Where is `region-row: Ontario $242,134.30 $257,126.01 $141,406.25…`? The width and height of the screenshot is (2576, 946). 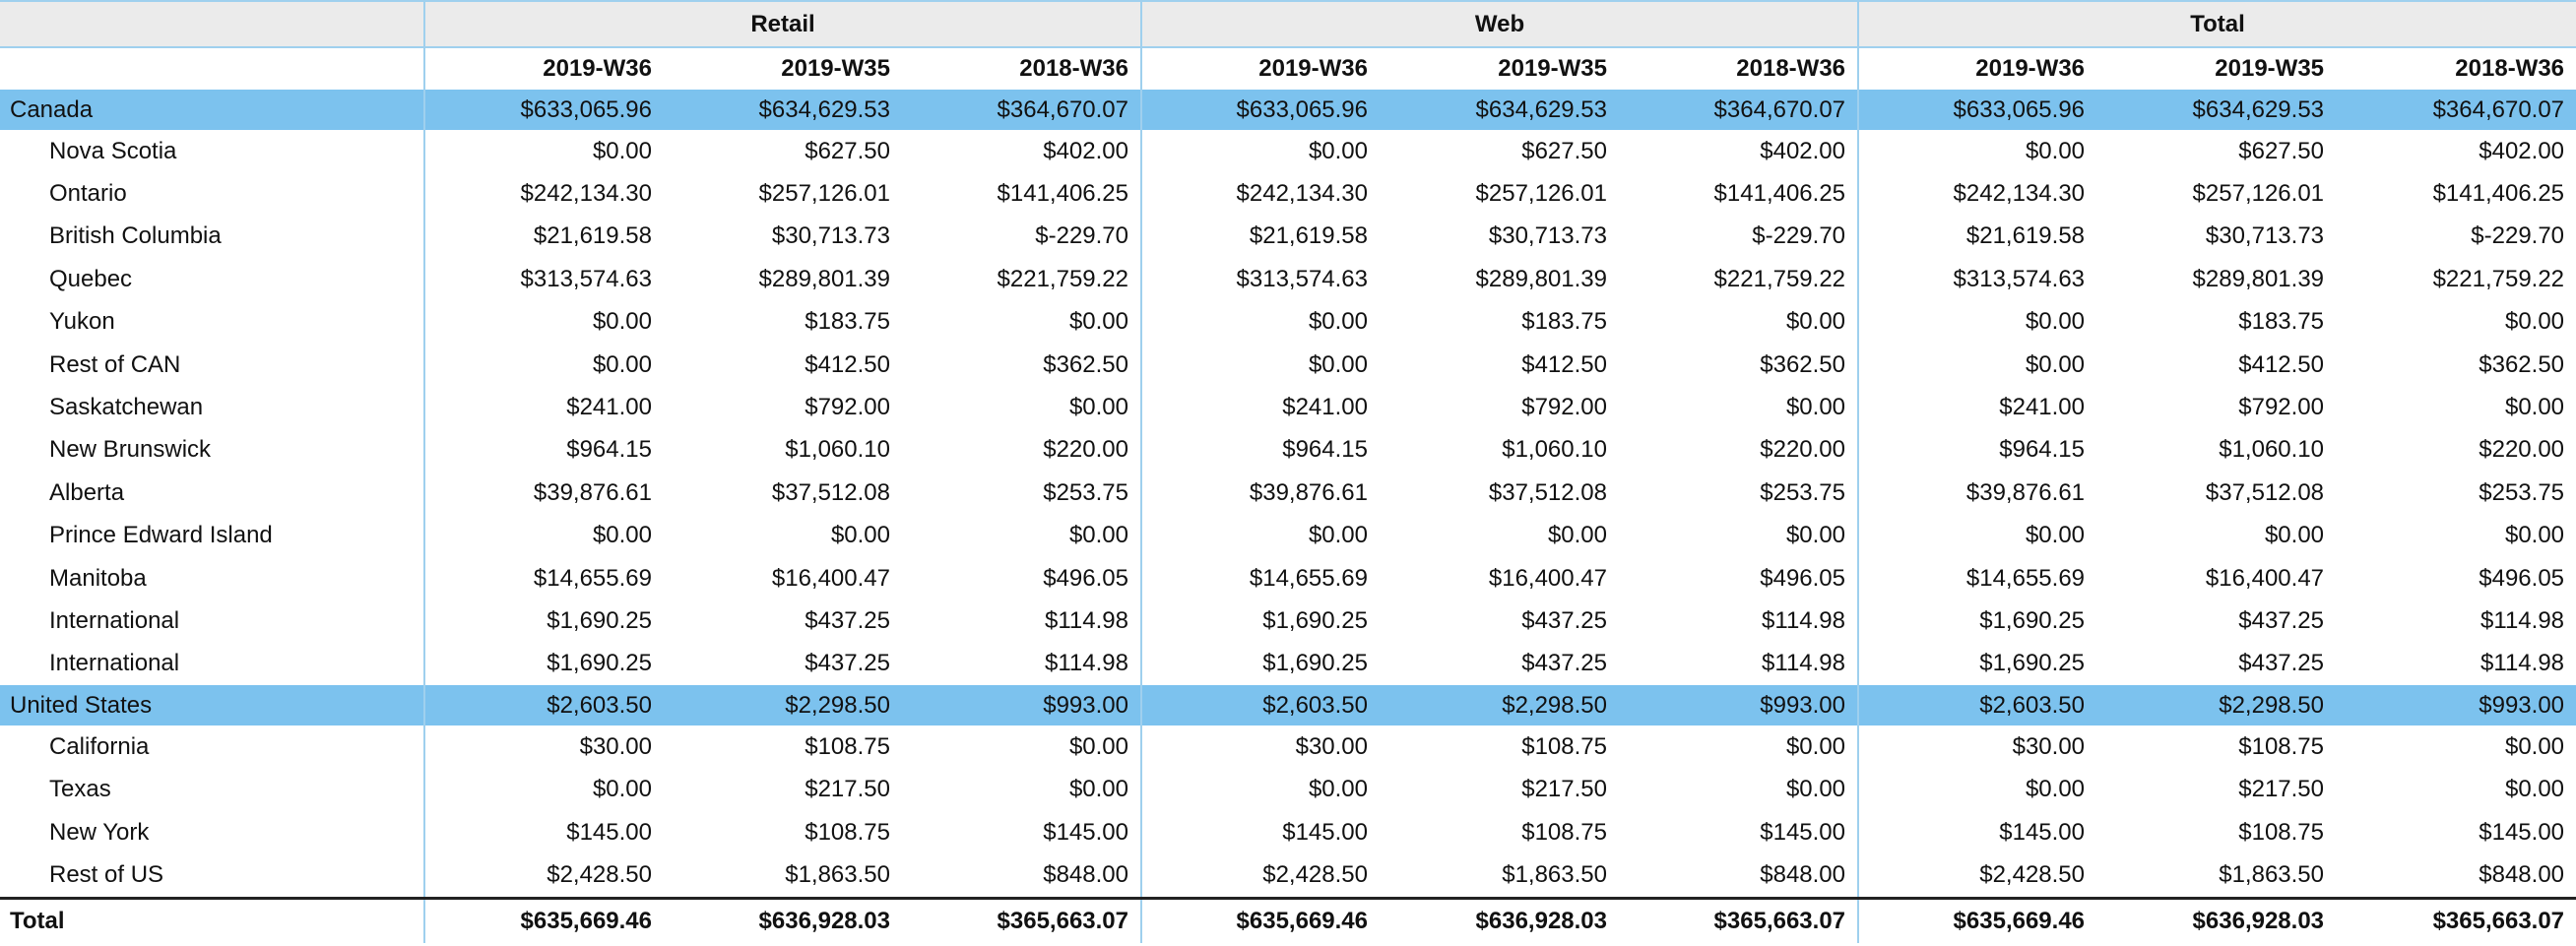 region-row: Ontario $242,134.30 $257,126.01 $141,406.25… is located at coordinates (1288, 194).